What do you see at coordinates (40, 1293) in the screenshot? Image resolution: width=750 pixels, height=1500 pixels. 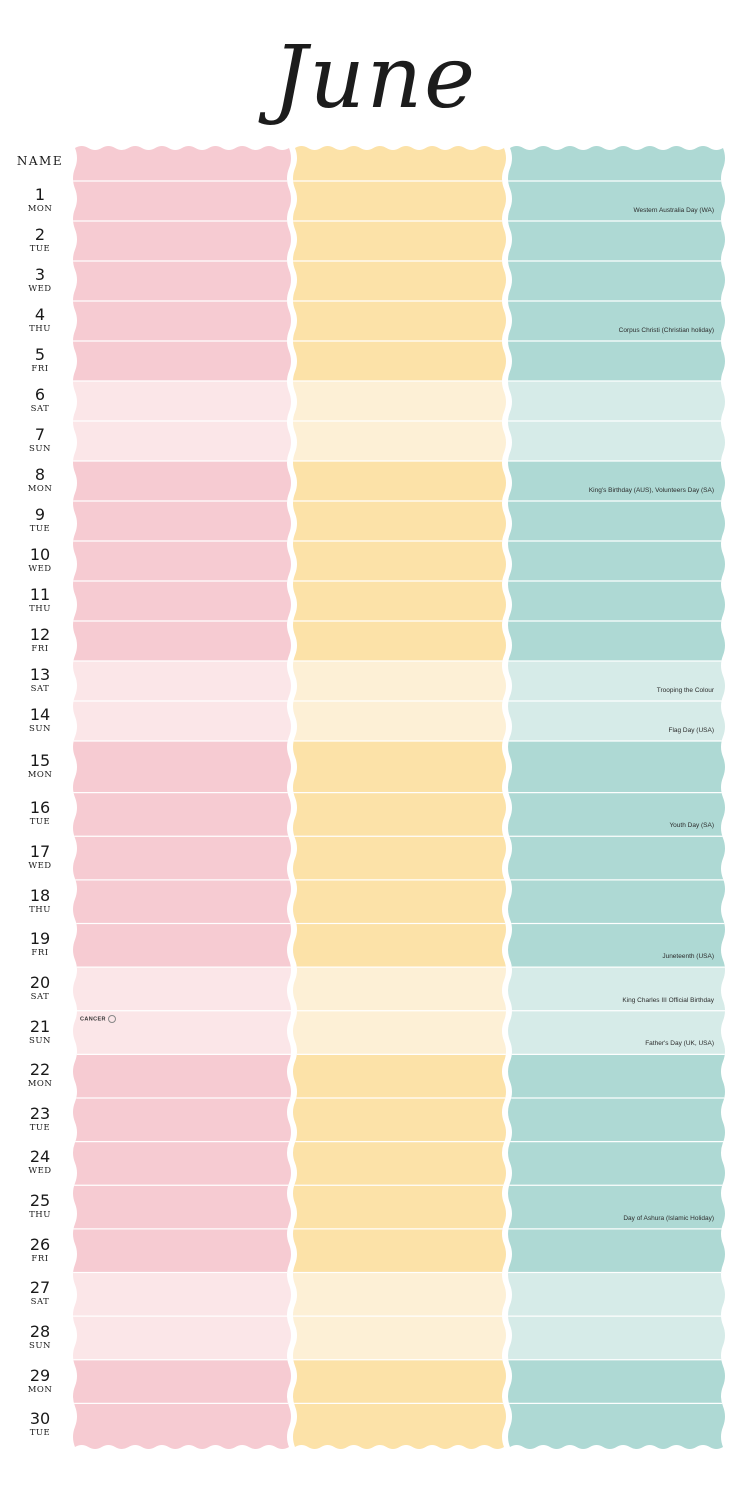 I see `day-label-27: 27 SAT` at bounding box center [40, 1293].